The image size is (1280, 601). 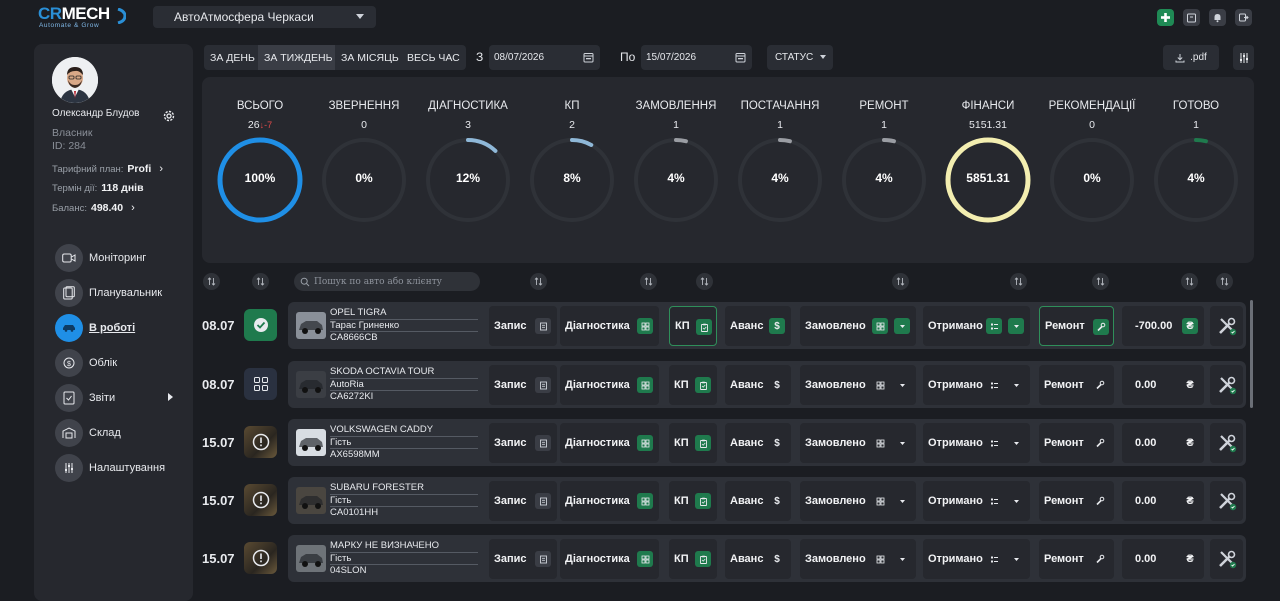 What do you see at coordinates (95, 328) in the screenshot?
I see `nav-in-work: В роботі` at bounding box center [95, 328].